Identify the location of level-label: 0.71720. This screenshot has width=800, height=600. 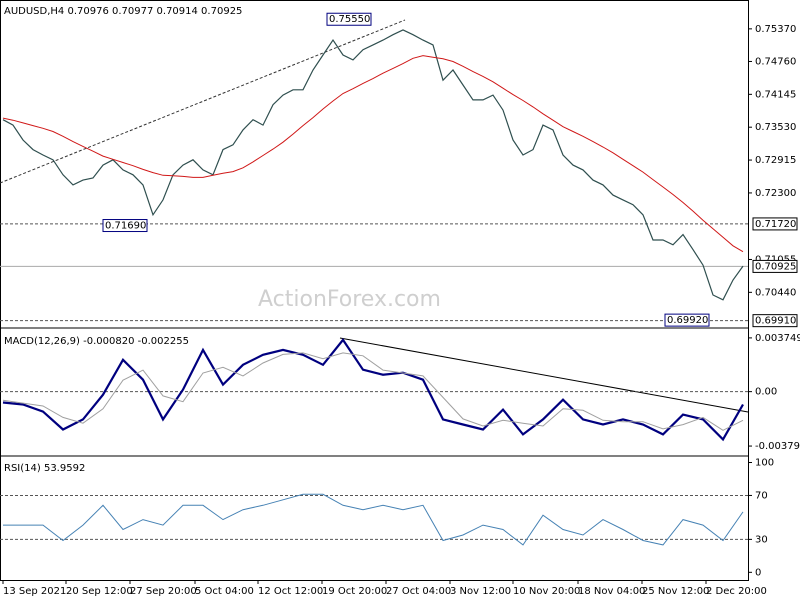
(775, 224).